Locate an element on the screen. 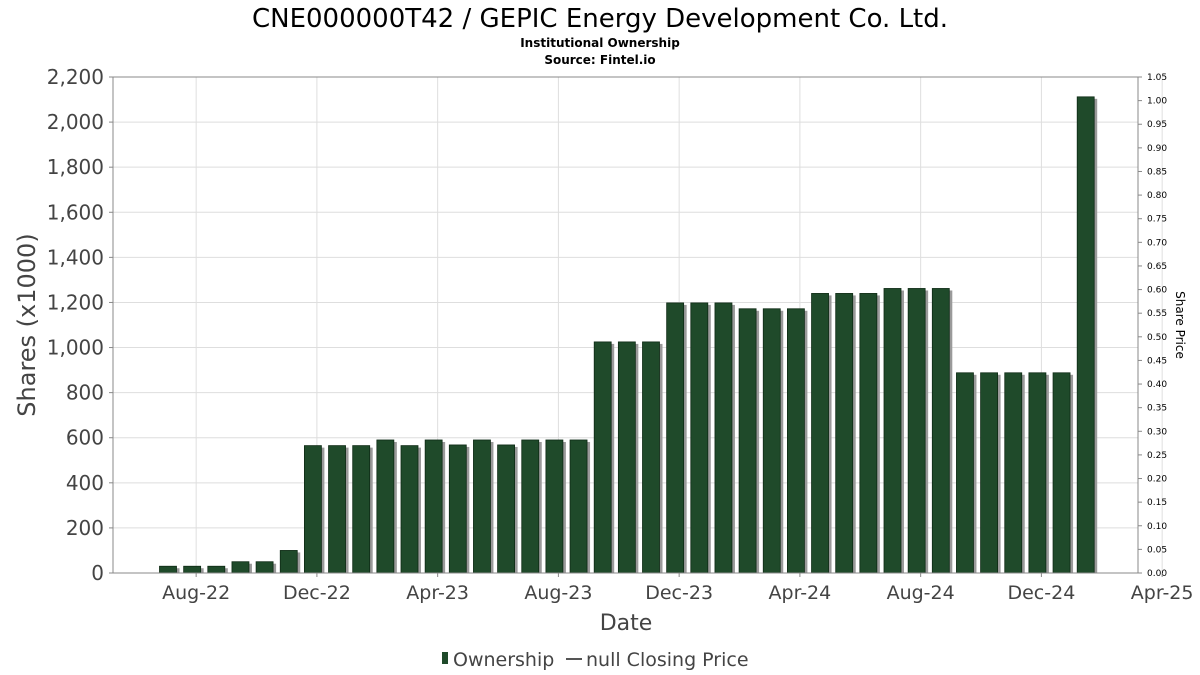  y-tick-label: 1,400 is located at coordinates (75, 257).